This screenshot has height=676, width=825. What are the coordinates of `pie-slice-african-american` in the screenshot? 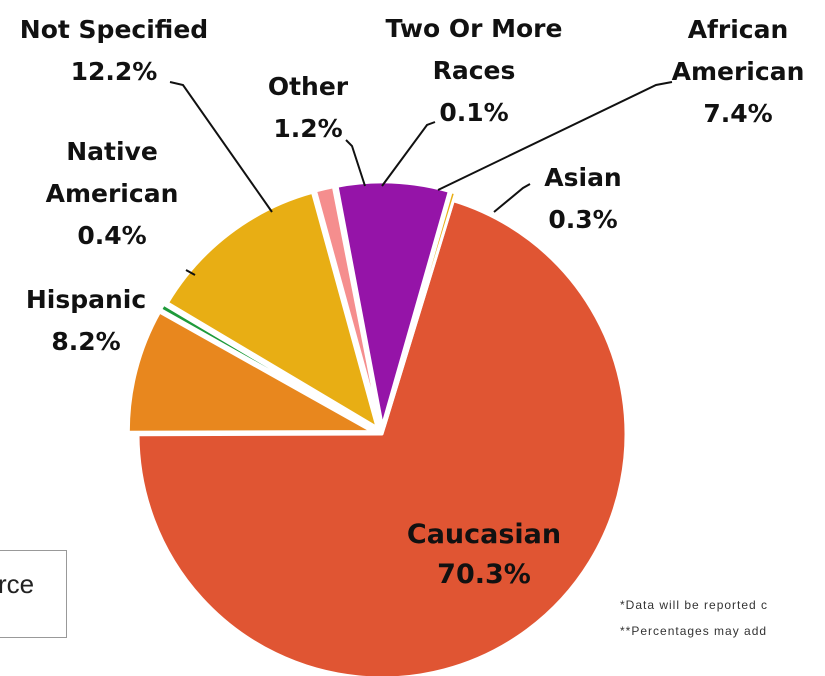 It's located at (393, 304).